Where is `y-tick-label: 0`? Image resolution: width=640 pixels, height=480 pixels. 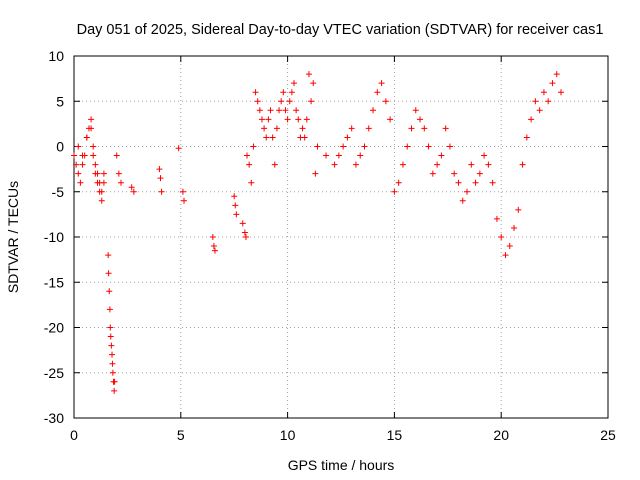
y-tick-label: 0 is located at coordinates (60, 147).